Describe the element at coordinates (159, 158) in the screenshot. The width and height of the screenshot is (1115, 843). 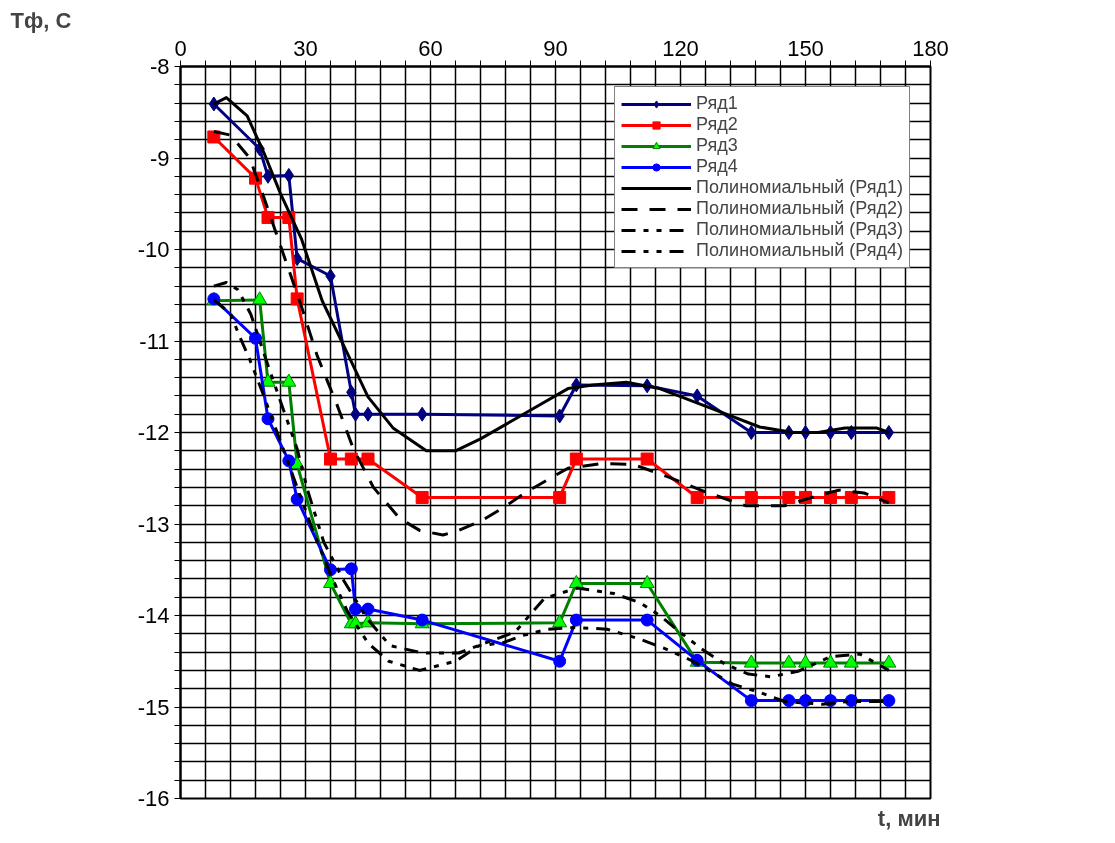
I see `y-tick-label: -9` at that location.